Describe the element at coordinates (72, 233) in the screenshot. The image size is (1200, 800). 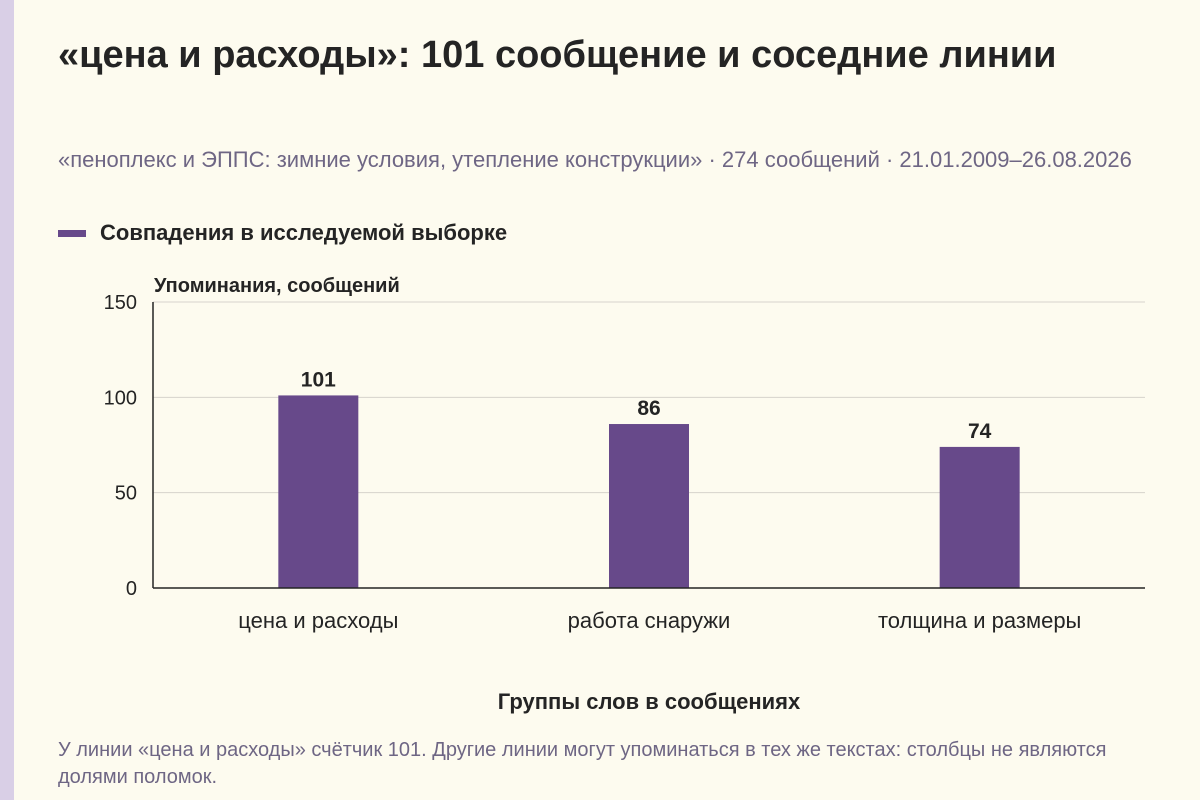
I see `legend-swatch` at that location.